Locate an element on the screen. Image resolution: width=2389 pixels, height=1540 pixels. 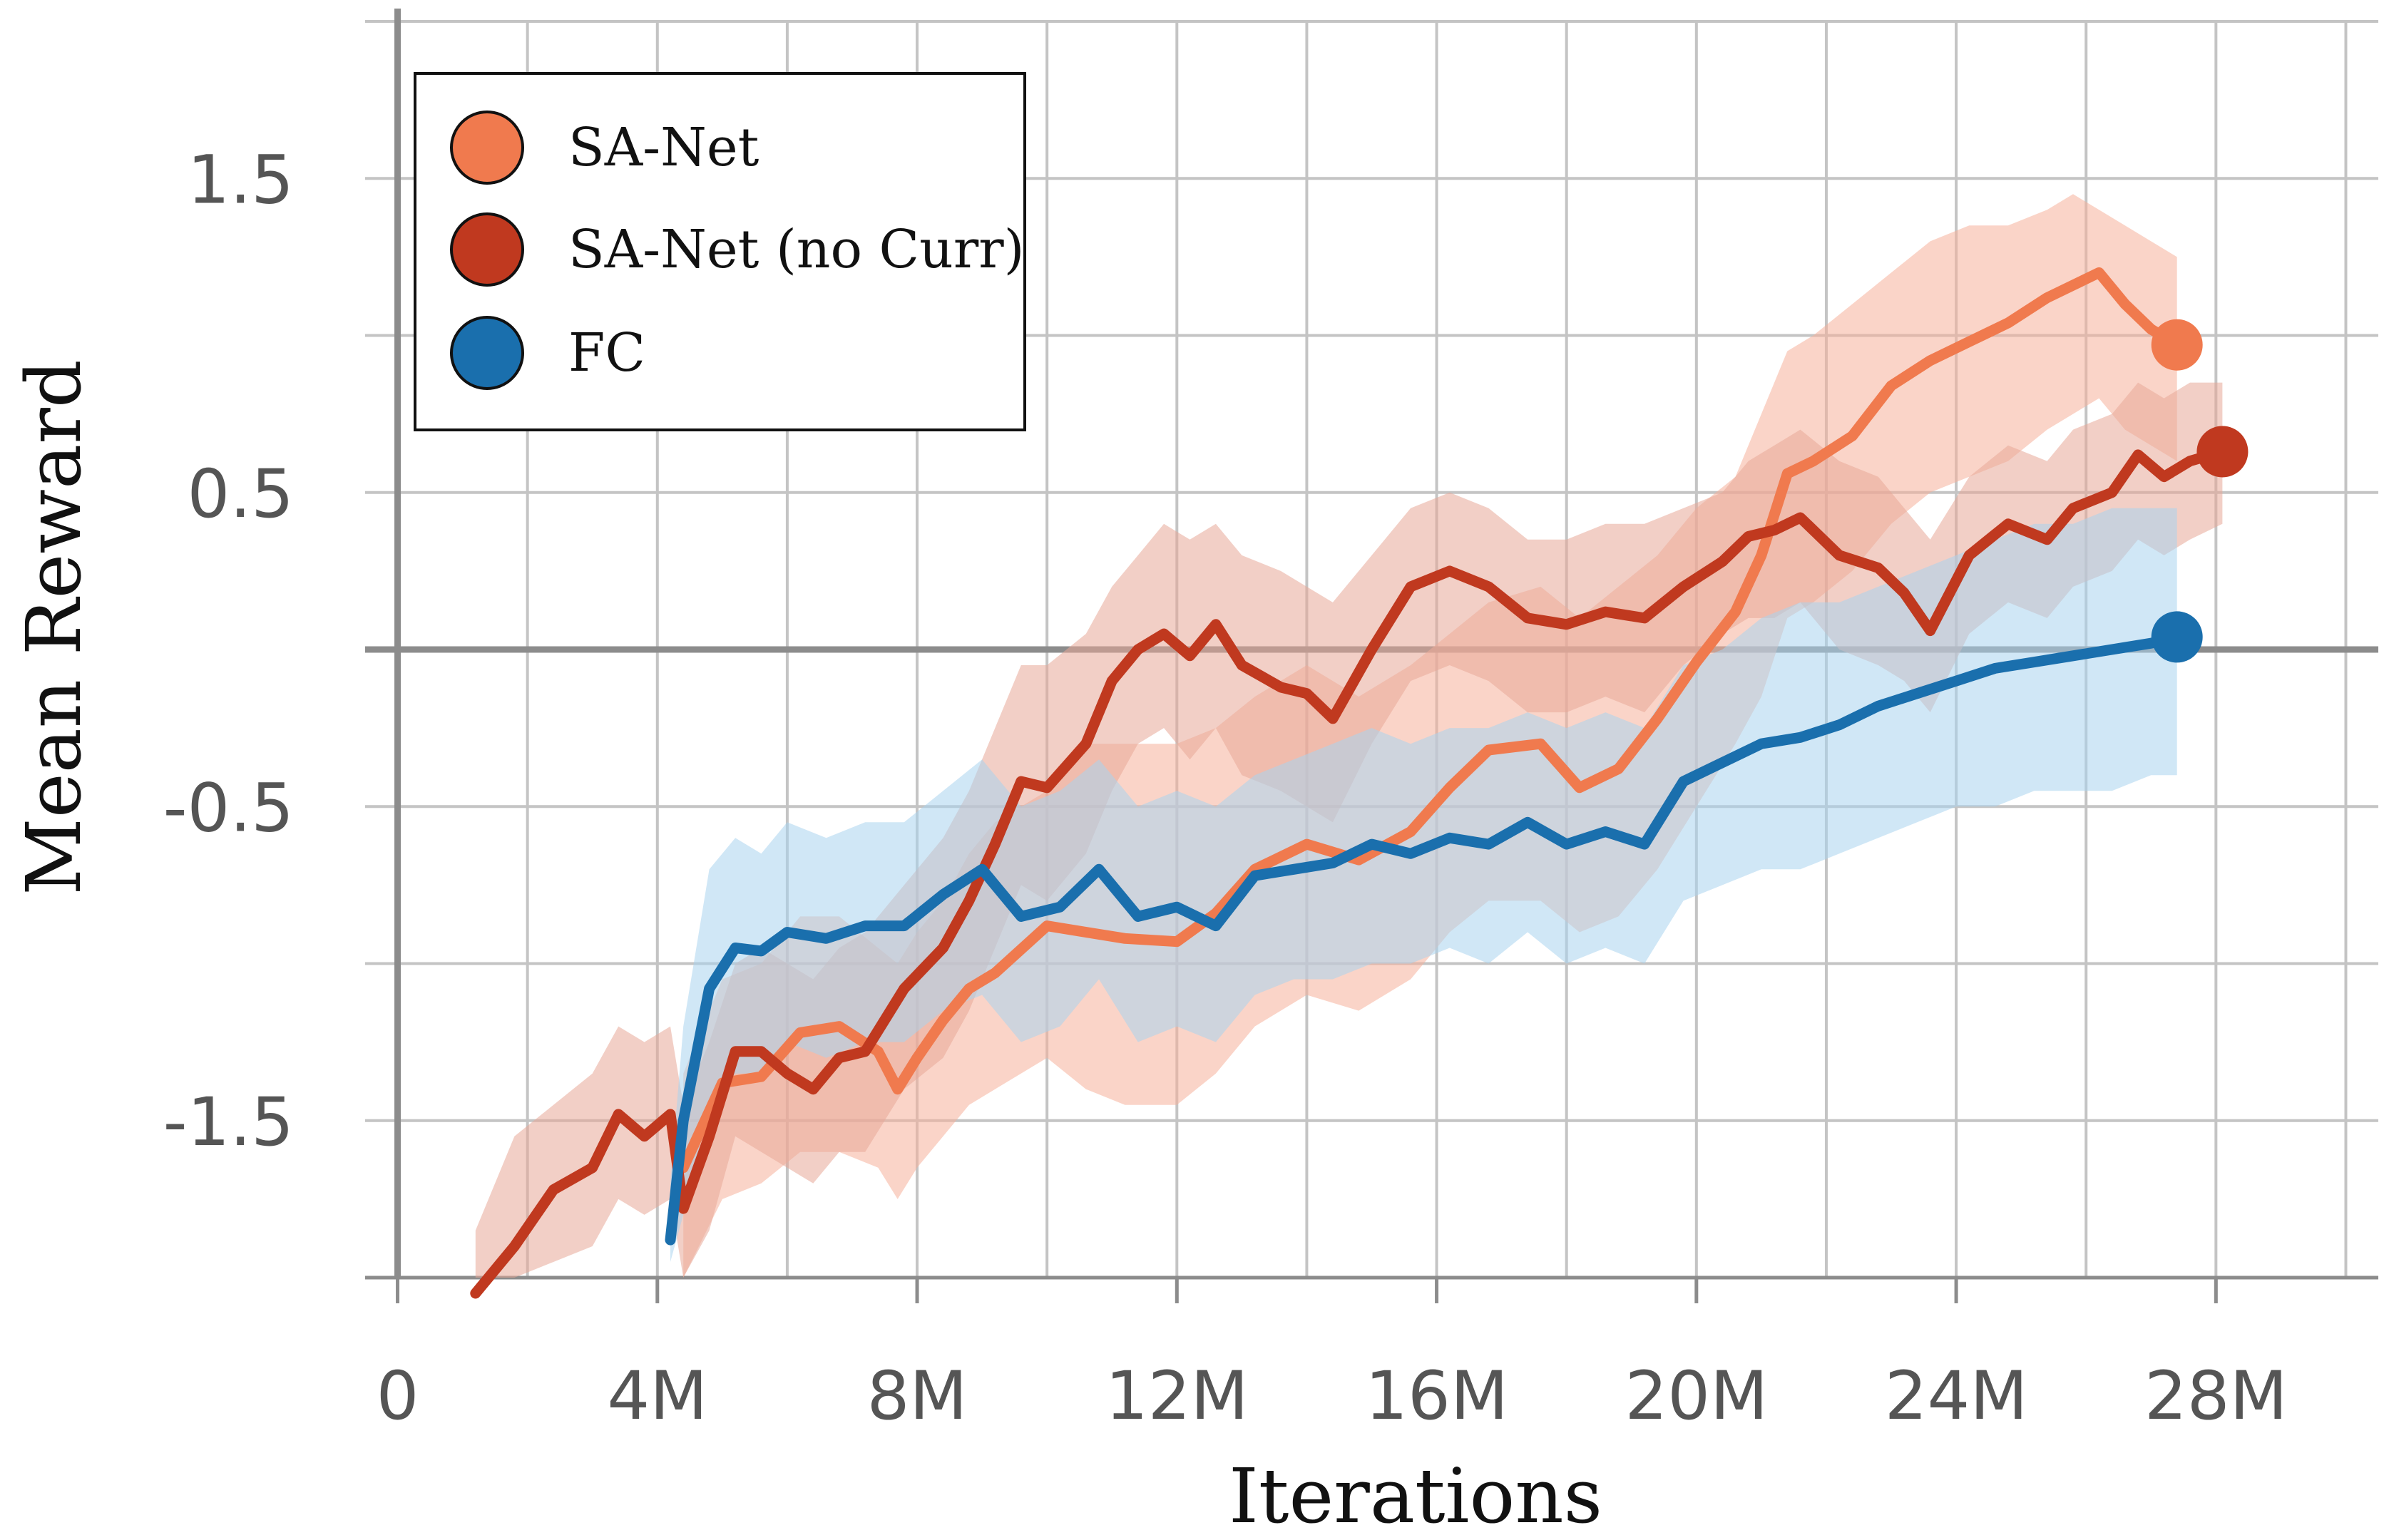
x-axis-title: Iterations is located at coordinates (1415, 1496).